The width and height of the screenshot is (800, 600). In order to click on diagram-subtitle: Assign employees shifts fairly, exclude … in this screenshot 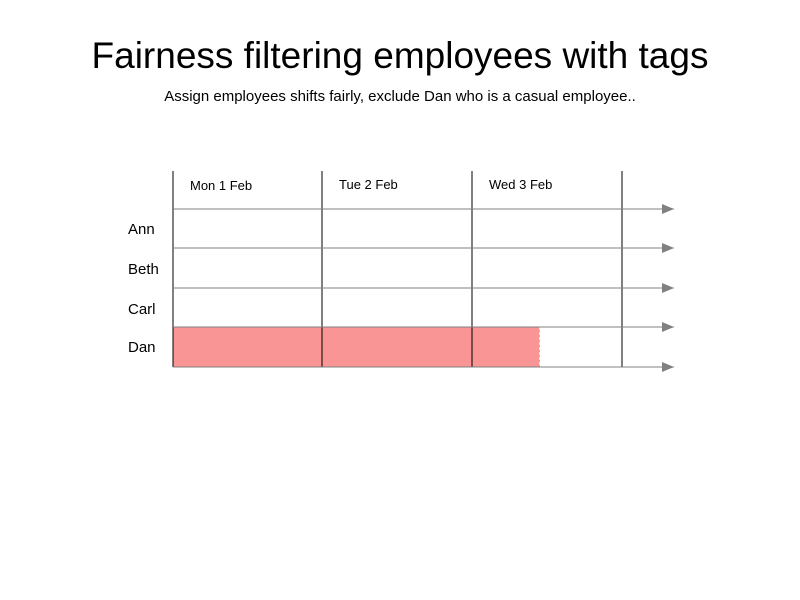, I will do `click(400, 96)`.